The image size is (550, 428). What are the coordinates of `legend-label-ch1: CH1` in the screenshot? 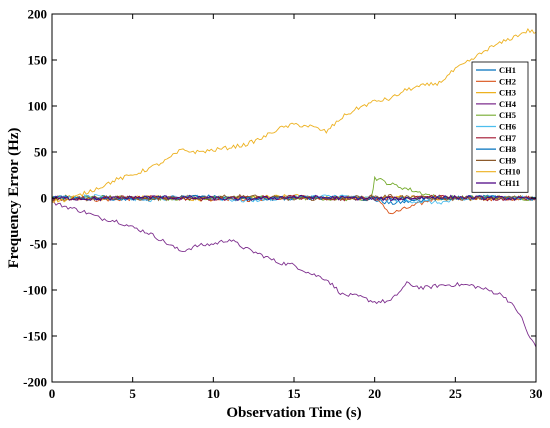 It's located at (507, 70).